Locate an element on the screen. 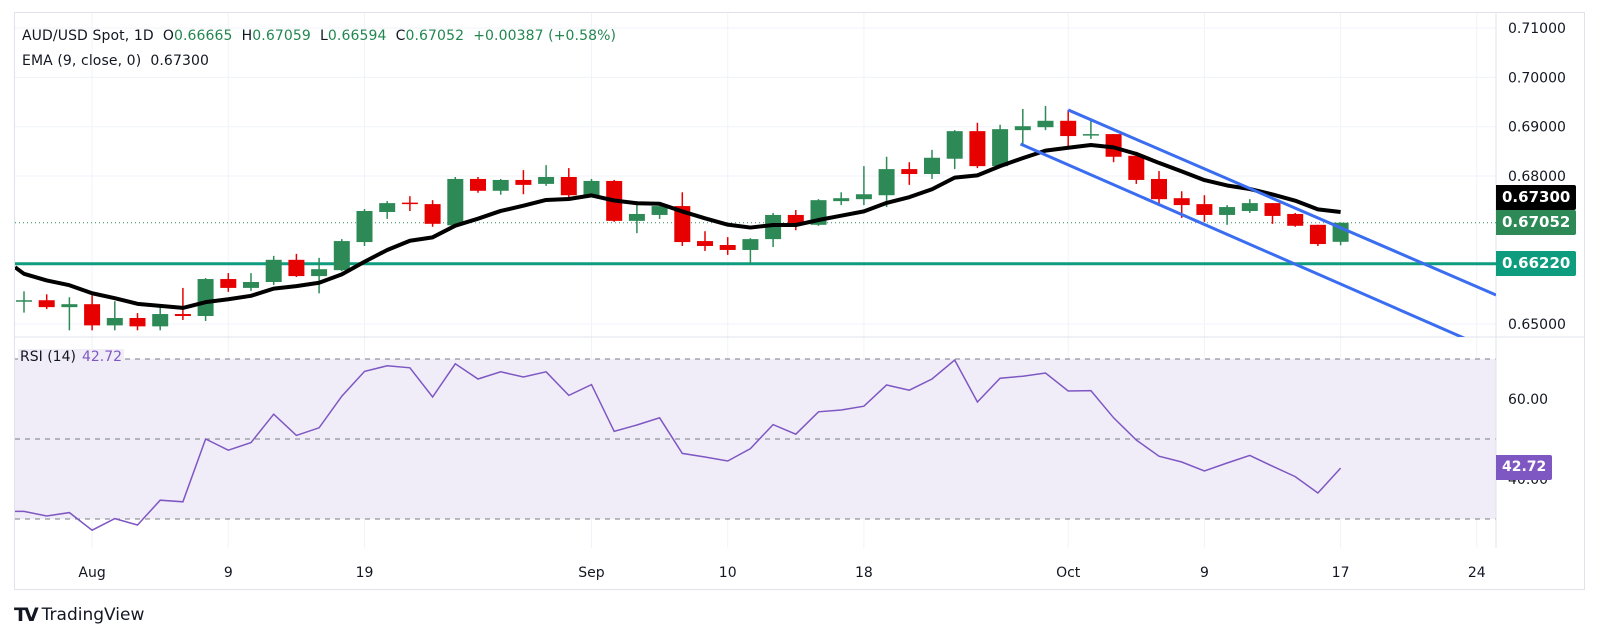  time-tick-label: 19 is located at coordinates (365, 573).